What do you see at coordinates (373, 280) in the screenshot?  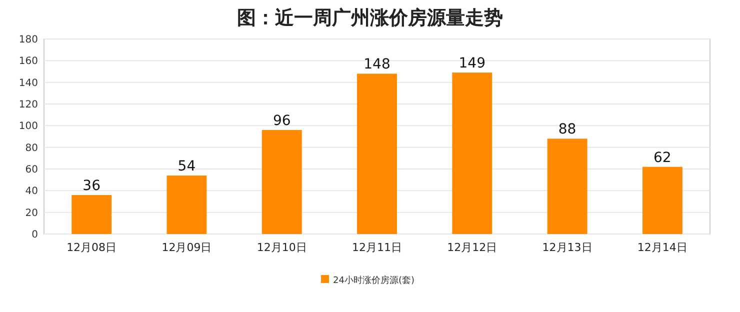 I see `legend-label: 24小时涨价房源(套)` at bounding box center [373, 280].